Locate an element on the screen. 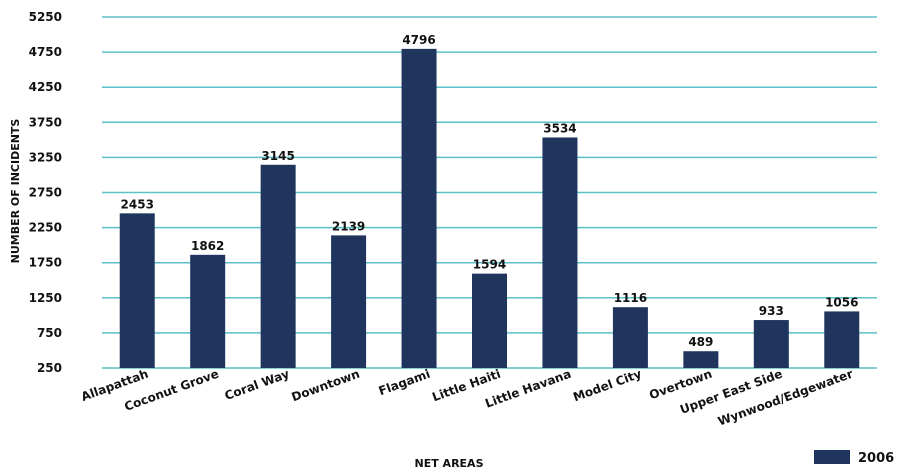 The height and width of the screenshot is (474, 898). x-tick-label: Downtown is located at coordinates (326, 386).